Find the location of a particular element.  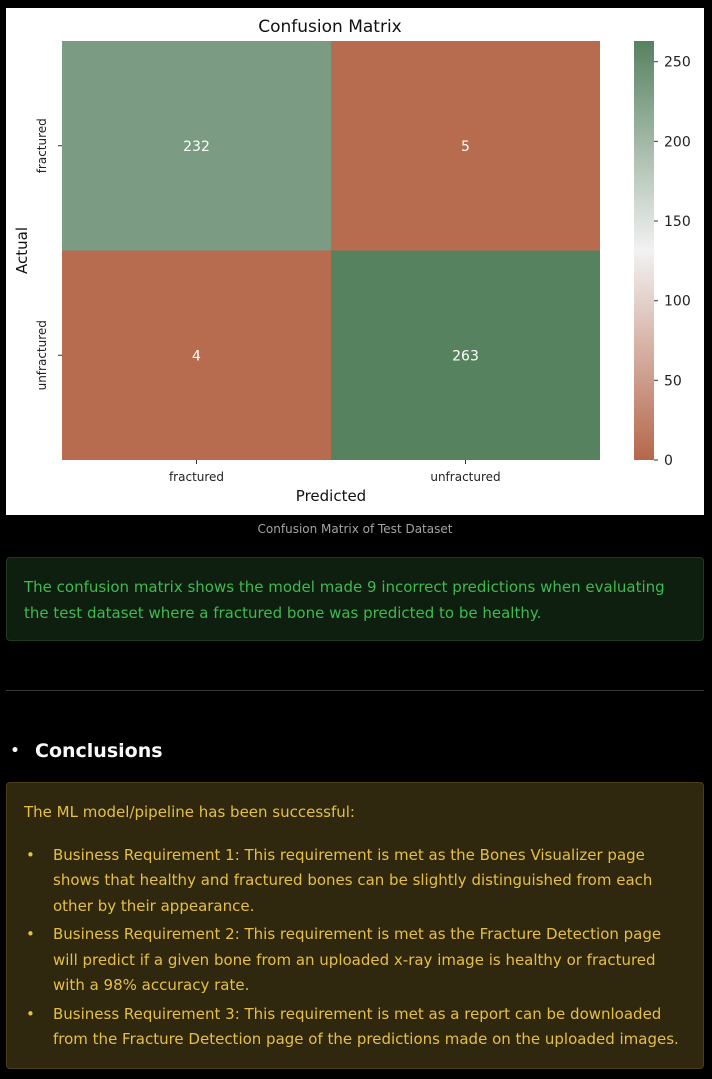

colorbar-tick-label: 100 is located at coordinates (677, 302).